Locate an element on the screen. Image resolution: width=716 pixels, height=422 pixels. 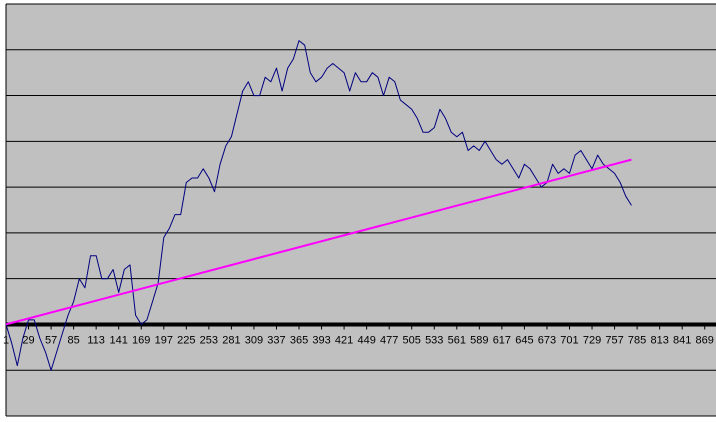
x-tick-label: 309 is located at coordinates (254, 340).